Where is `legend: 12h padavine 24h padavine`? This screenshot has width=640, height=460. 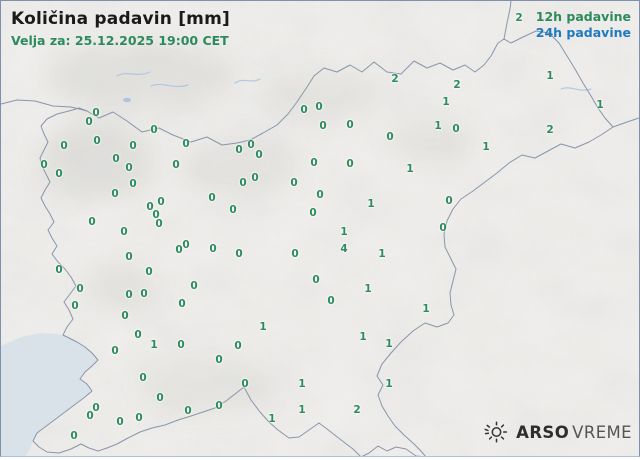 legend: 12h padavine 24h padavine is located at coordinates (583, 24).